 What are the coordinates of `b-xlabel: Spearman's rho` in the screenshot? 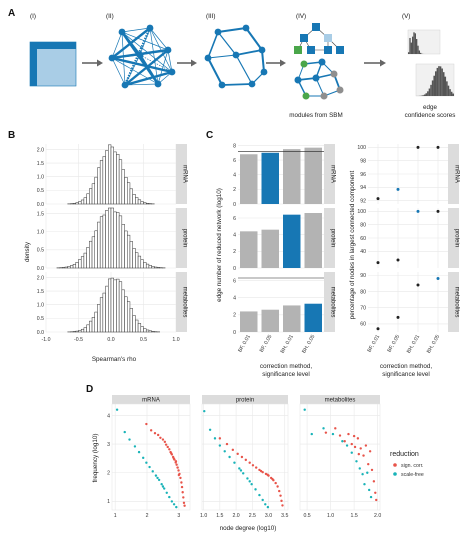 It's located at (114, 359).